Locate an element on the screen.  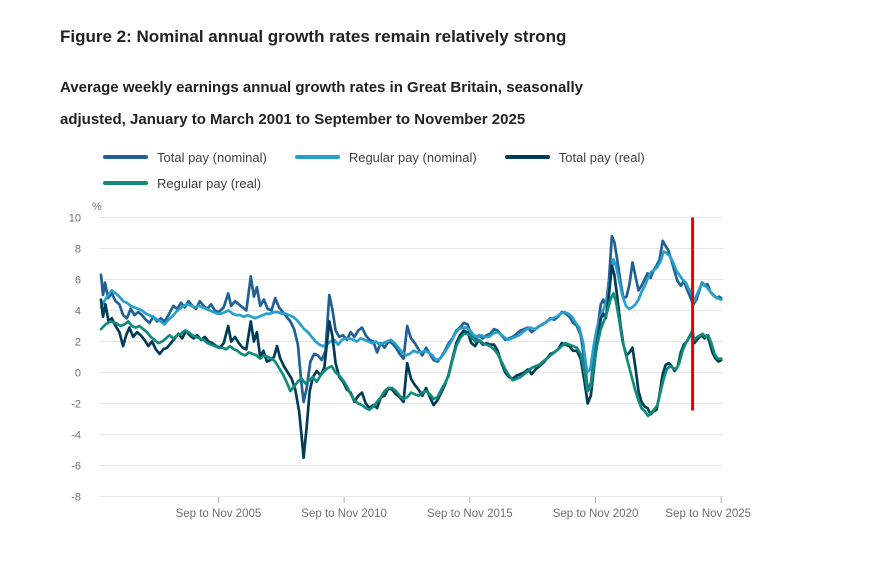
legend-label: Regular pay (real) is located at coordinates (209, 183).